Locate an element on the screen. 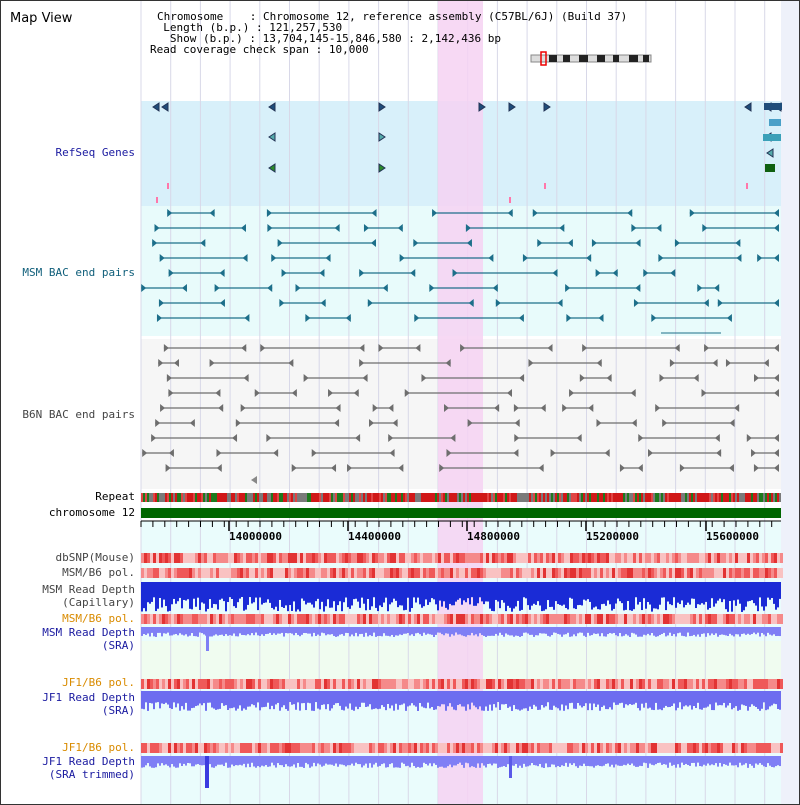 This screenshot has height=805, width=800. track-label-msm-depth-capillary: MSM Read Depth is located at coordinates (88, 589).